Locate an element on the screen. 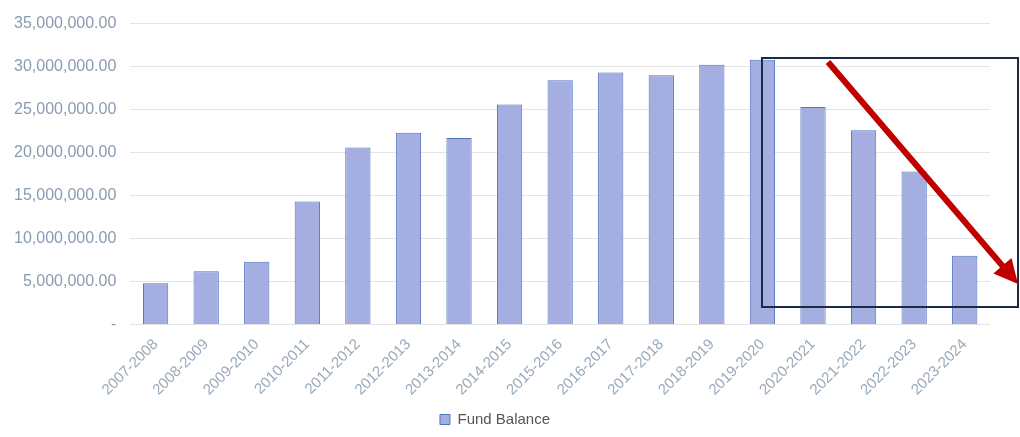 This screenshot has height=437, width=1020. y-tick-label: - is located at coordinates (113, 323).